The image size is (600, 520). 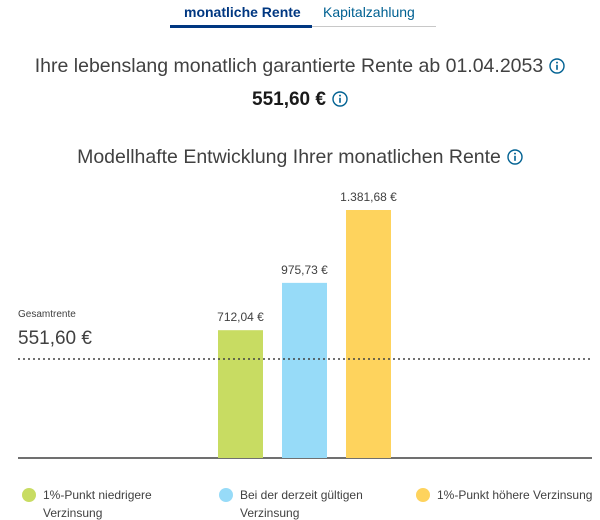 I want to click on legend-item-current: Bei der derzeit gültigen Verzinsung, so click(x=291, y=503).